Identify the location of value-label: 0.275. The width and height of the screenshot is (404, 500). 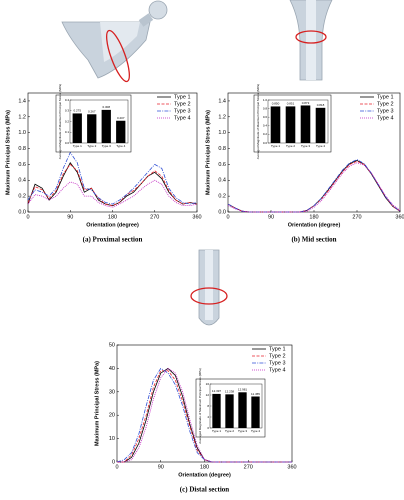
(77, 111).